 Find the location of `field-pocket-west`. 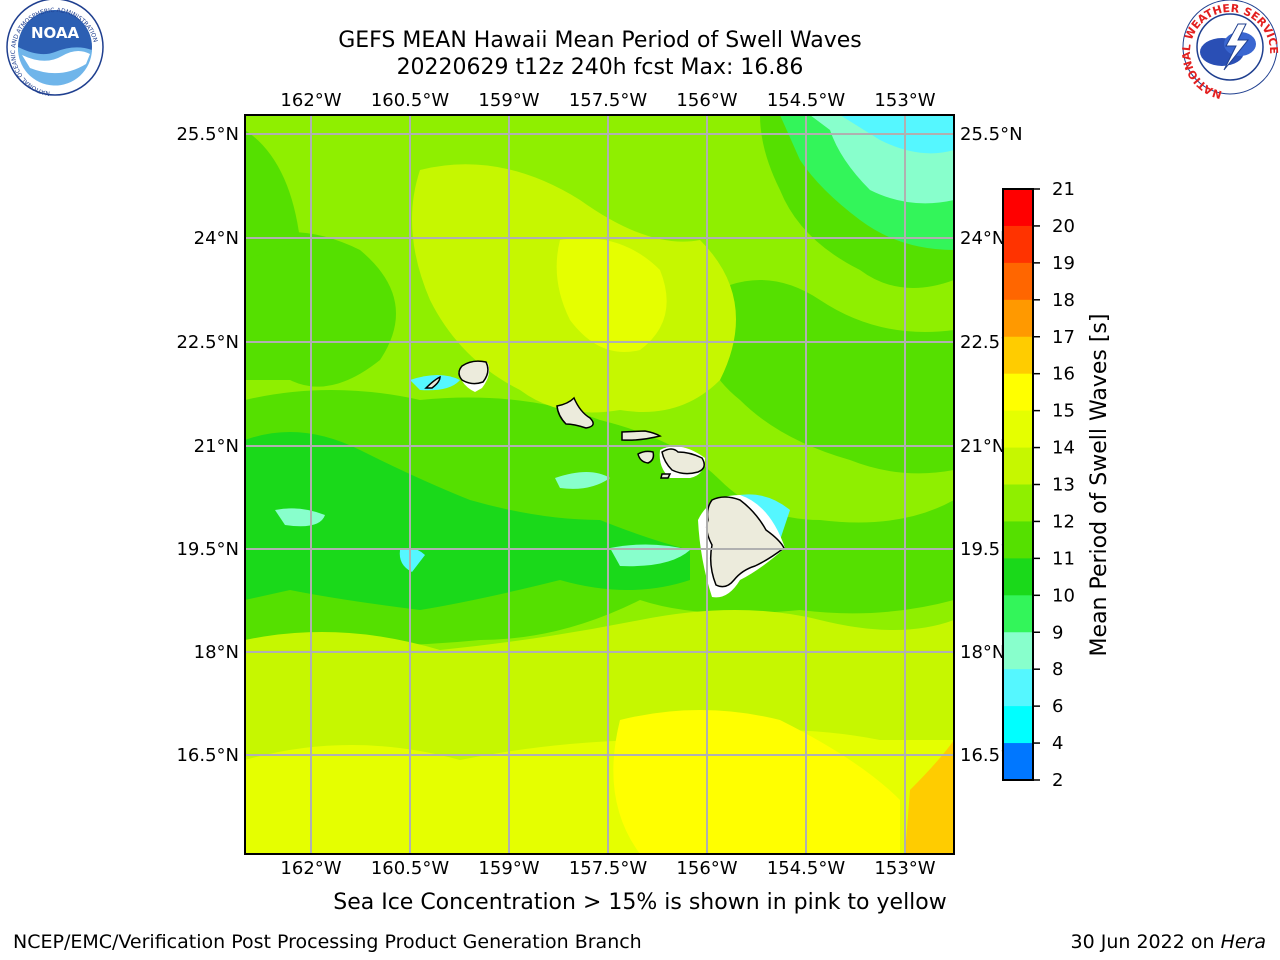

field-pocket-west is located at coordinates (300, 517).